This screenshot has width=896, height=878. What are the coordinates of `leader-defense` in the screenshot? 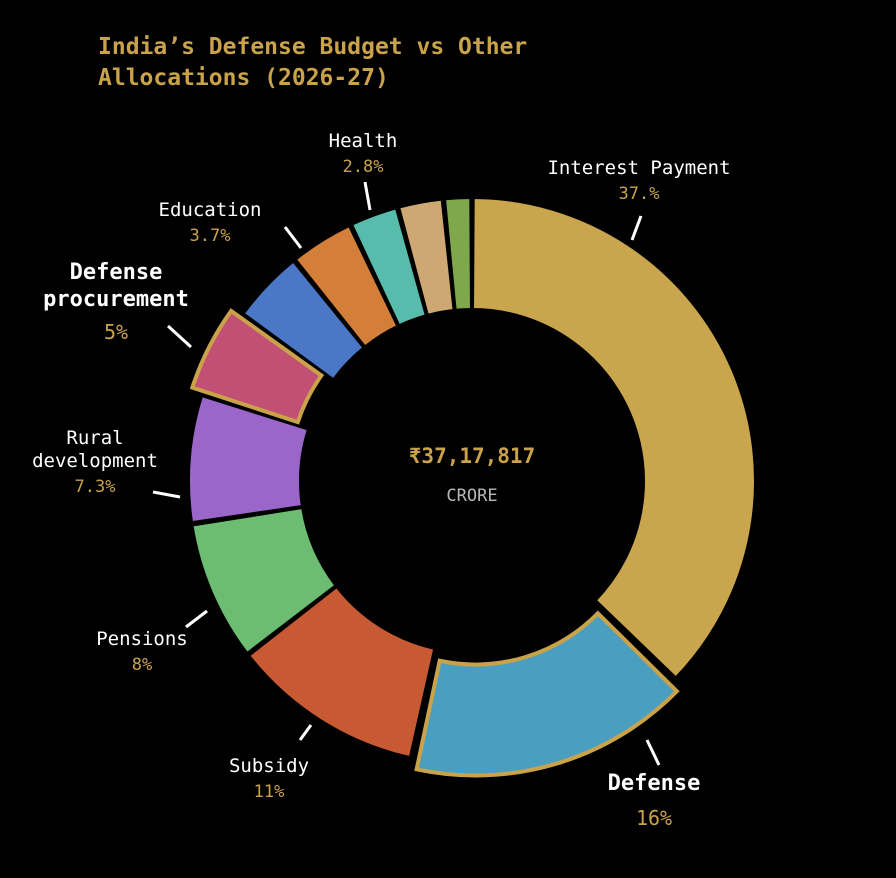 It's located at (653, 752).